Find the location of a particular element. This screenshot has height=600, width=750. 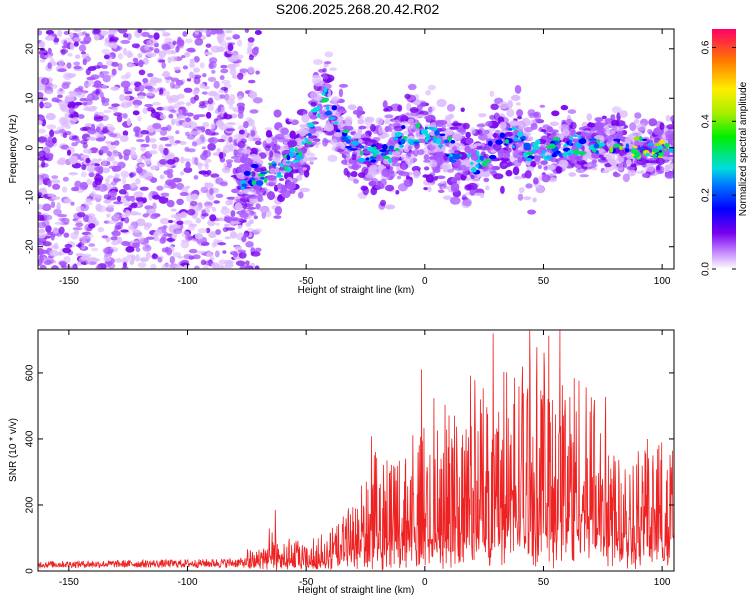

x-tick-label: 0 is located at coordinates (425, 281).